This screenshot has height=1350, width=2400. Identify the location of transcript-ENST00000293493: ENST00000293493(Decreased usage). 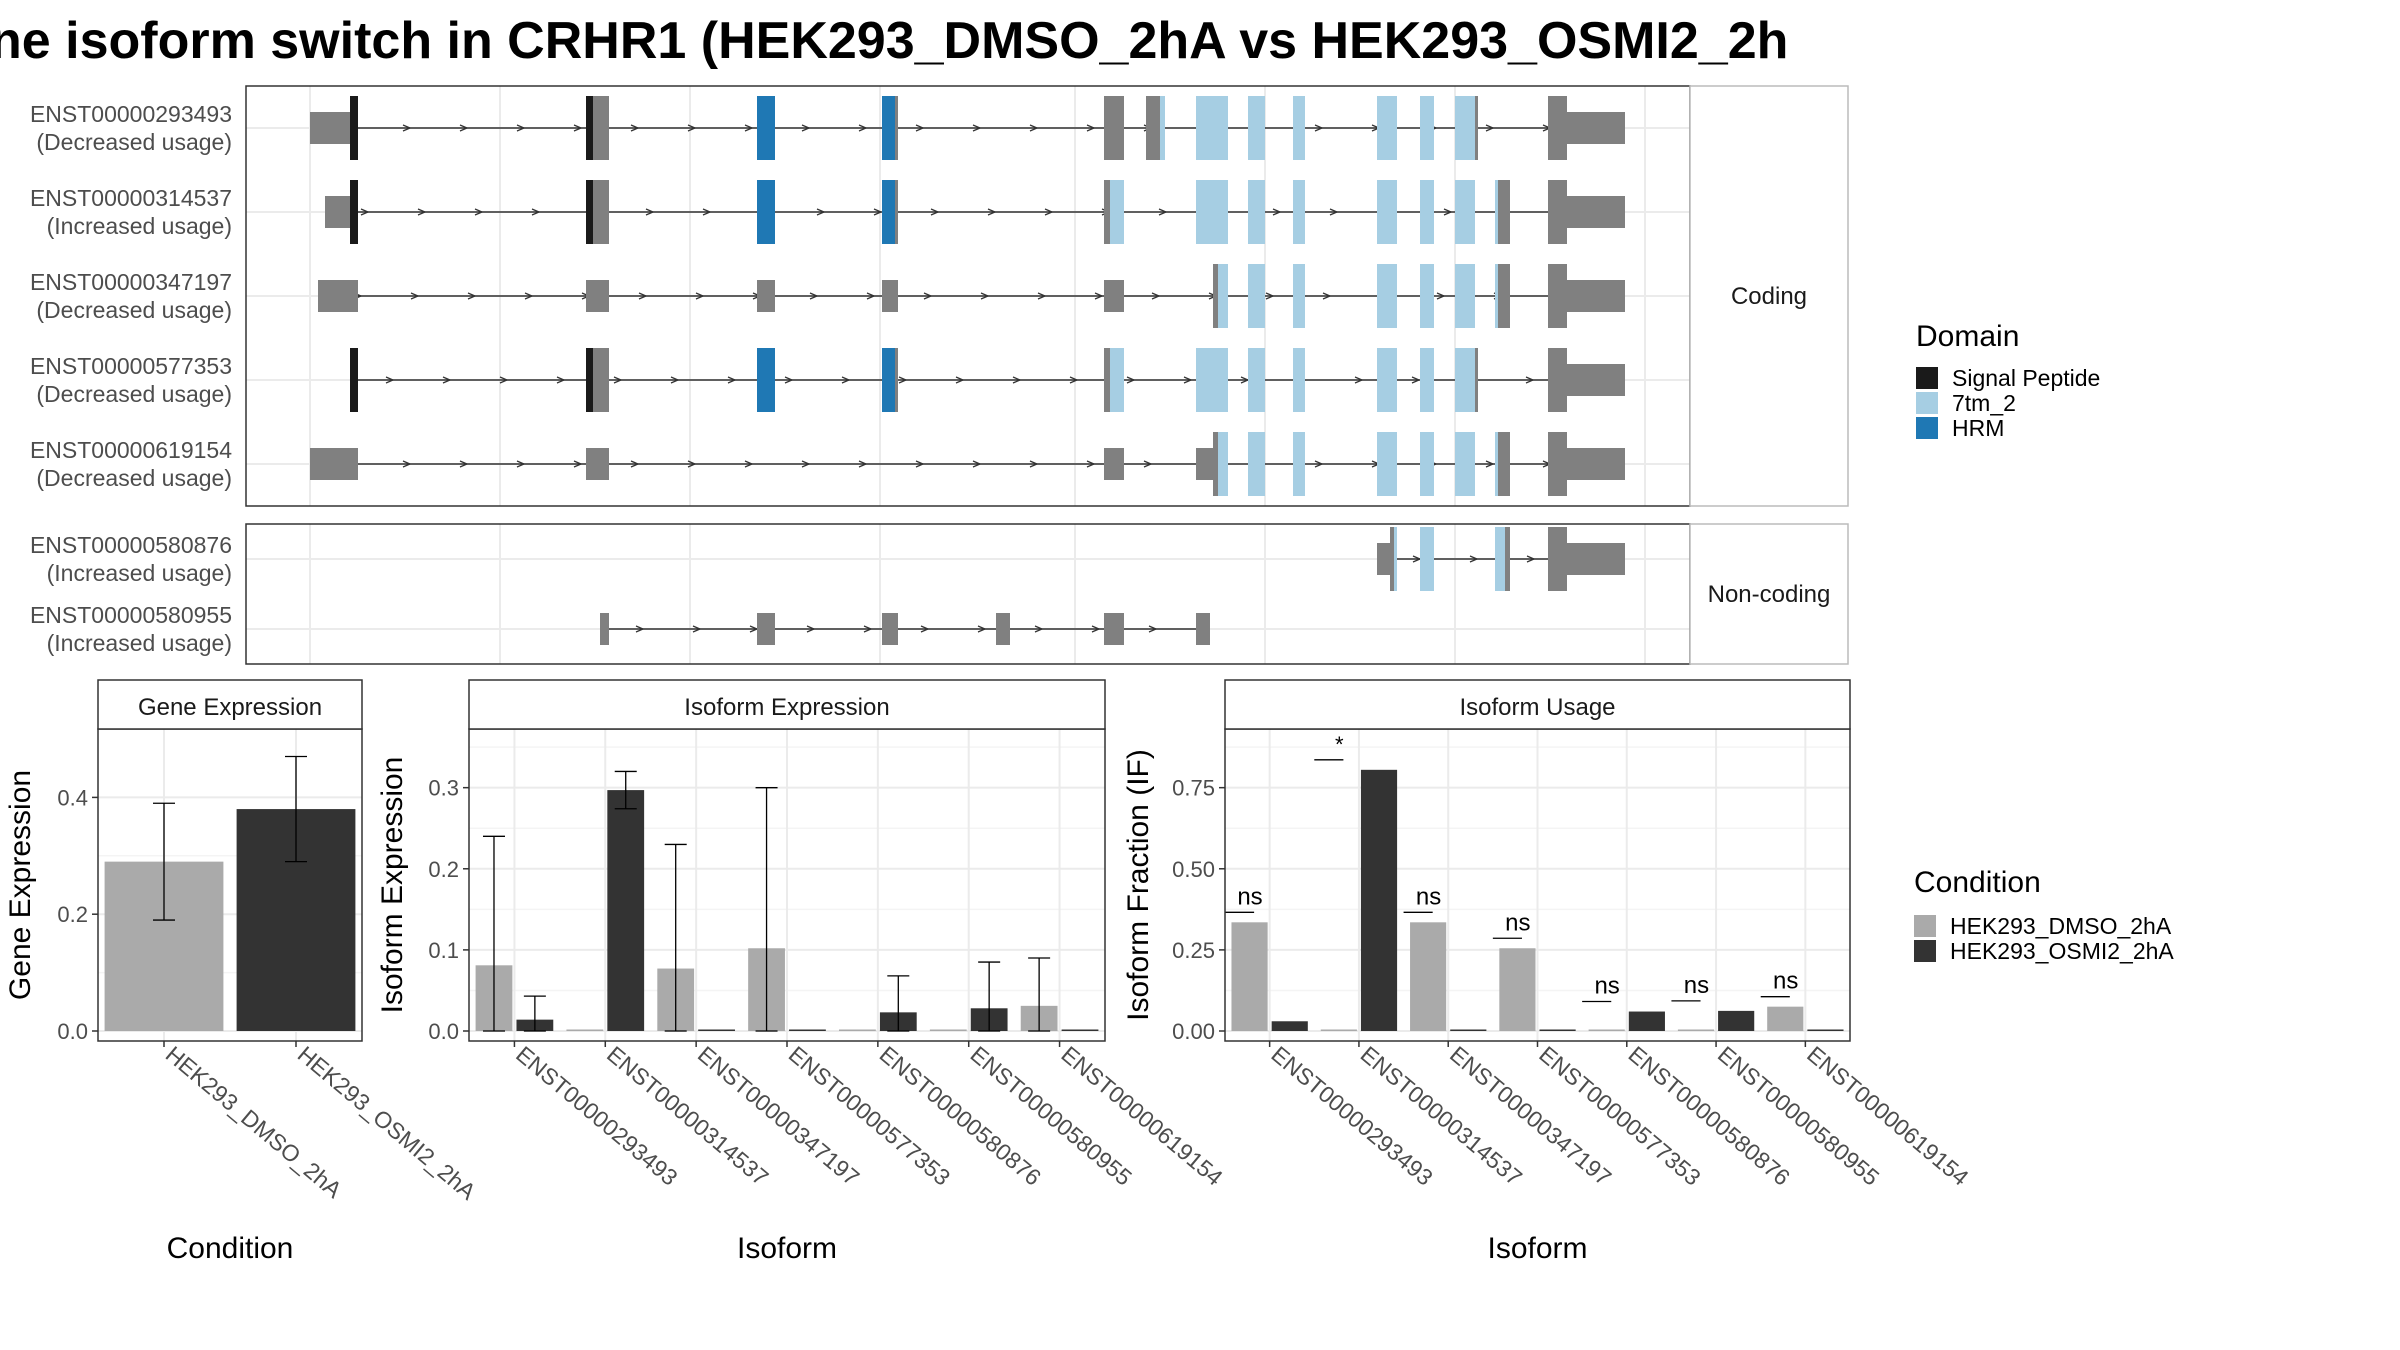
(827, 128).